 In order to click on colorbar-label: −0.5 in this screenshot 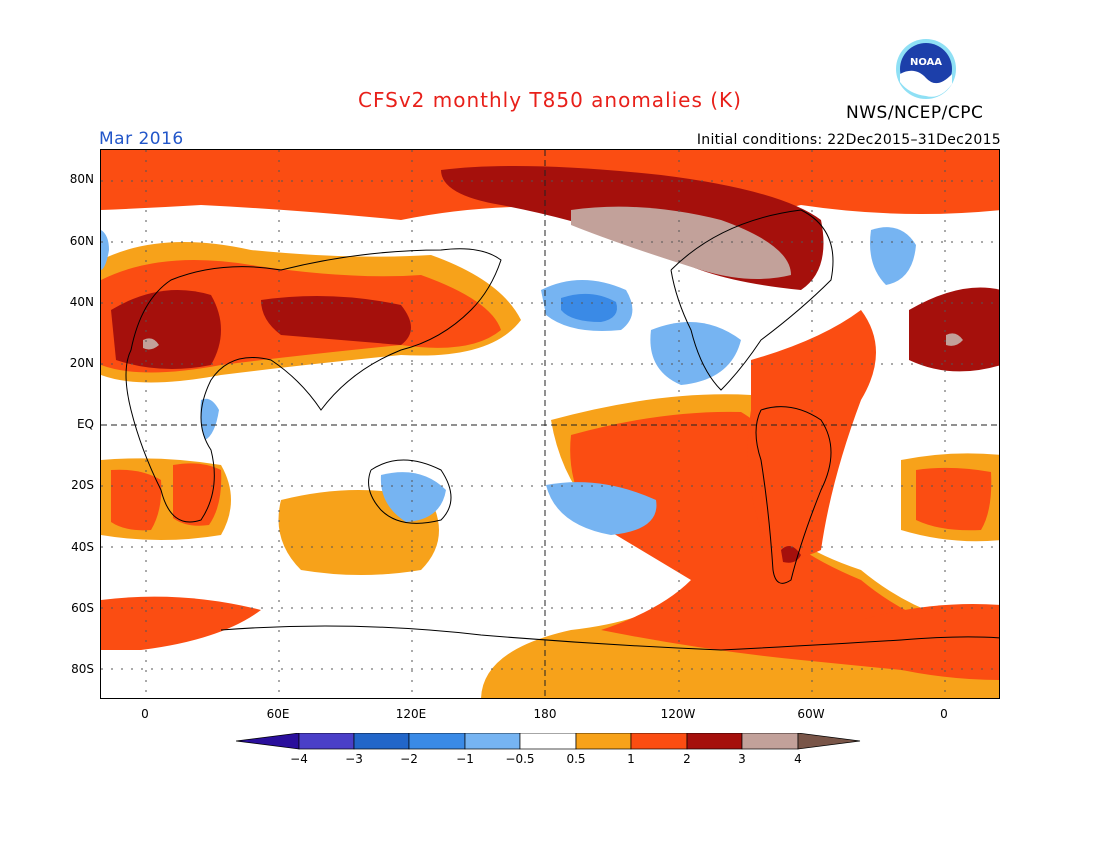, I will do `click(520, 759)`.